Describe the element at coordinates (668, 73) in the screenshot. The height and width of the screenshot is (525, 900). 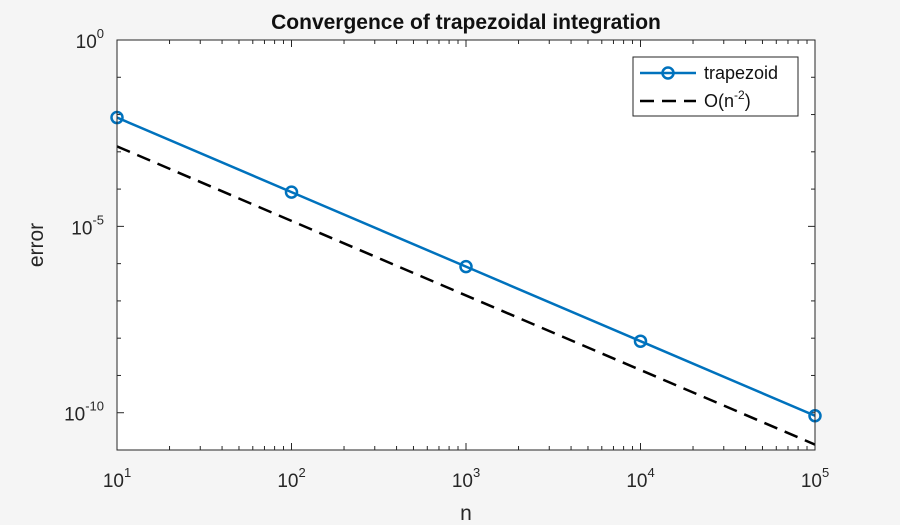
I see `legend-trapezoid-marker` at that location.